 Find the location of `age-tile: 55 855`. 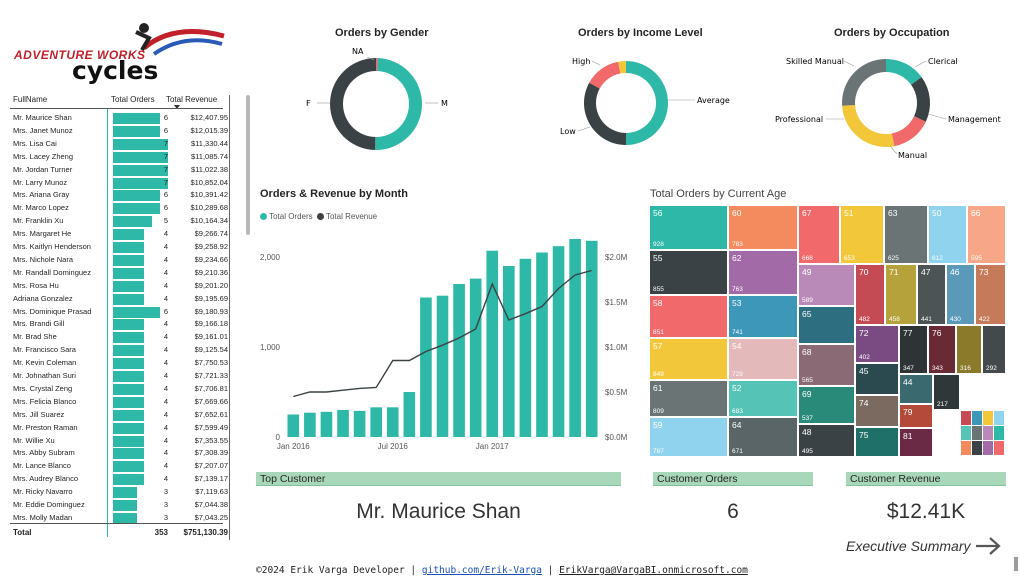

age-tile: 55 855 is located at coordinates (688, 272).